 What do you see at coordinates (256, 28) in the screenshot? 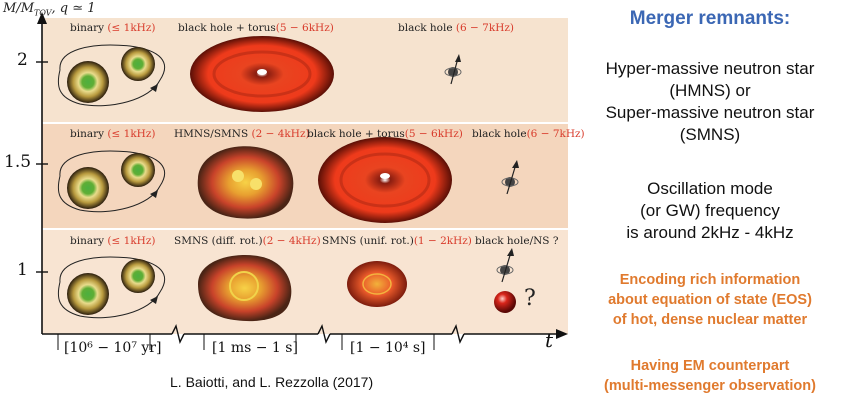
I see `row1-stage1-label: black hole + torus(5 − 6kHz)` at bounding box center [256, 28].